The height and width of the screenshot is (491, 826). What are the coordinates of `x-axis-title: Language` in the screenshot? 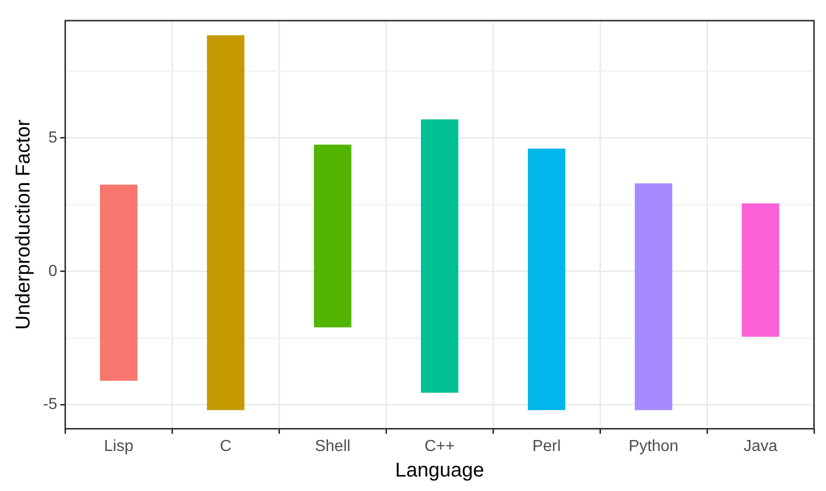 It's located at (439, 471).